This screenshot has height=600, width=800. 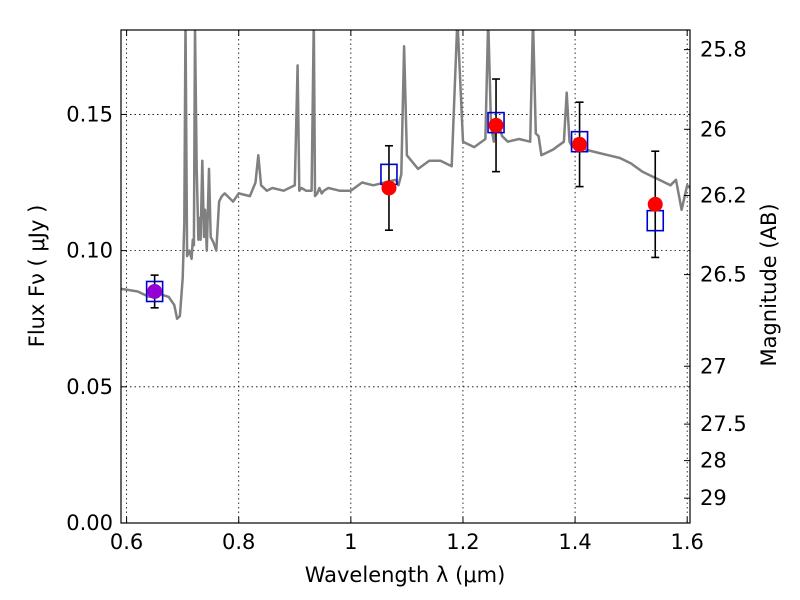 What do you see at coordinates (769, 284) in the screenshot?
I see `right-axis-label: Magnitude (AB)` at bounding box center [769, 284].